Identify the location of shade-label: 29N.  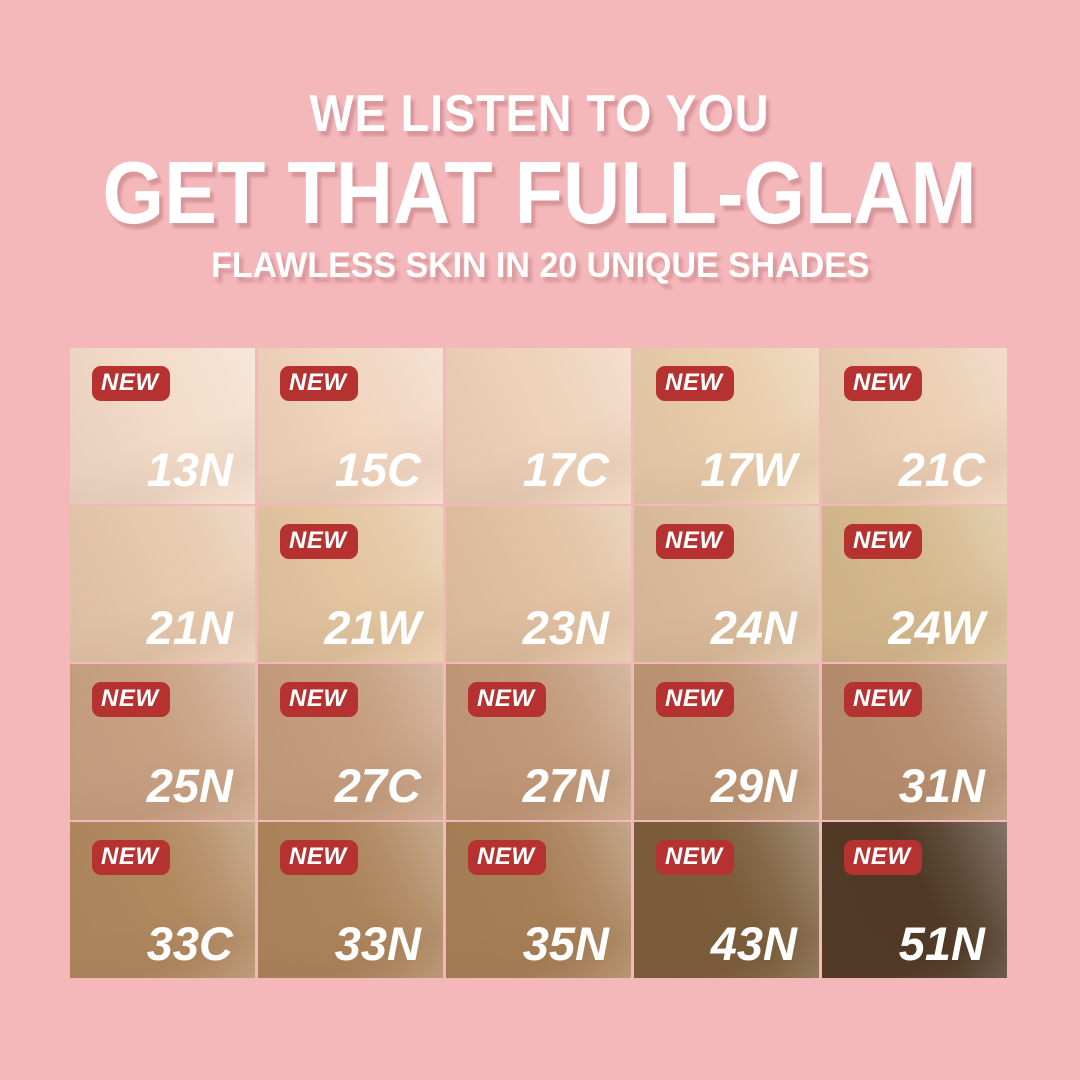
(753, 786).